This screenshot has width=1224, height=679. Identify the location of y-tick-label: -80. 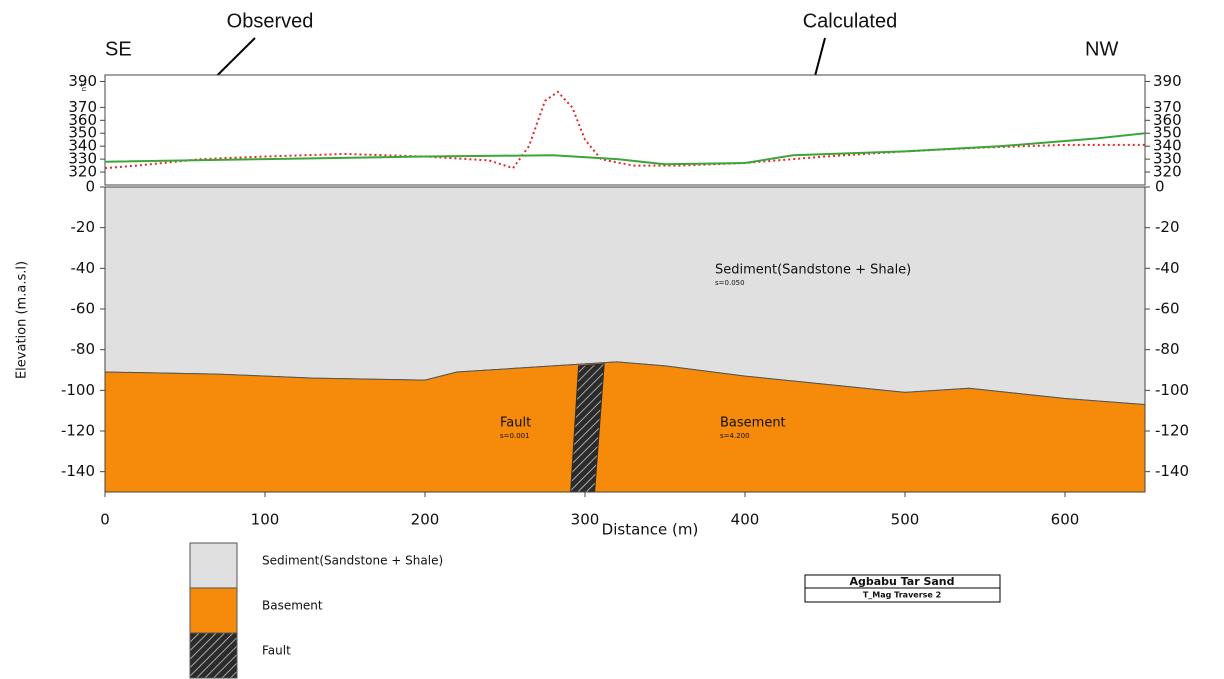
(83, 349).